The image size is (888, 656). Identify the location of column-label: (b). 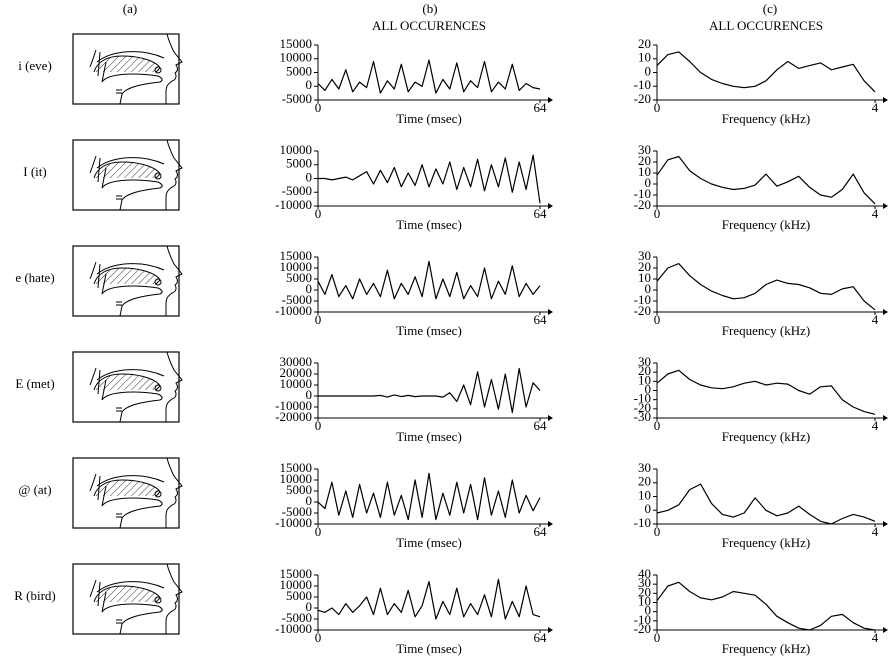
(429, 8).